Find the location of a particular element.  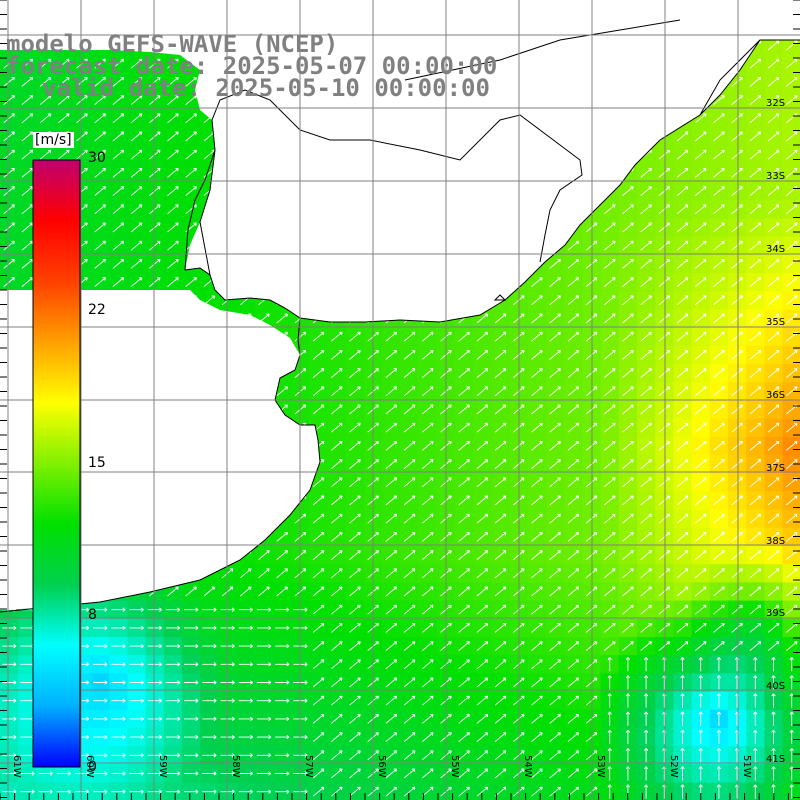

latitude-label: 32S is located at coordinates (775, 103).